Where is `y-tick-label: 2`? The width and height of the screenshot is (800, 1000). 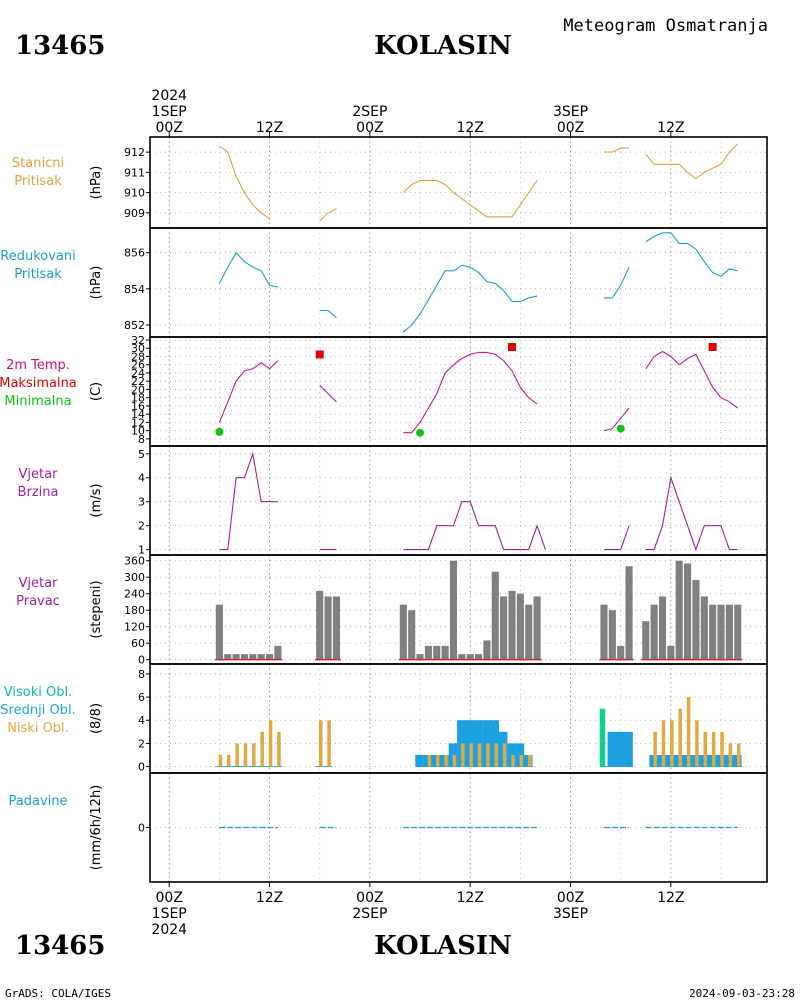 y-tick-label: 2 is located at coordinates (141, 743).